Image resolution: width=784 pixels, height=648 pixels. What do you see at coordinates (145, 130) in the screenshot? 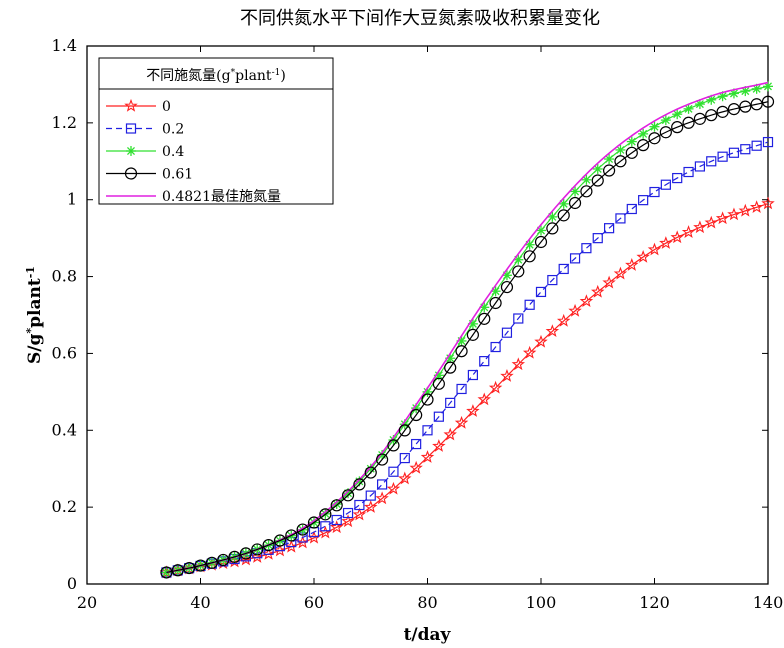
I see `legend-item: 0.2` at bounding box center [145, 130].